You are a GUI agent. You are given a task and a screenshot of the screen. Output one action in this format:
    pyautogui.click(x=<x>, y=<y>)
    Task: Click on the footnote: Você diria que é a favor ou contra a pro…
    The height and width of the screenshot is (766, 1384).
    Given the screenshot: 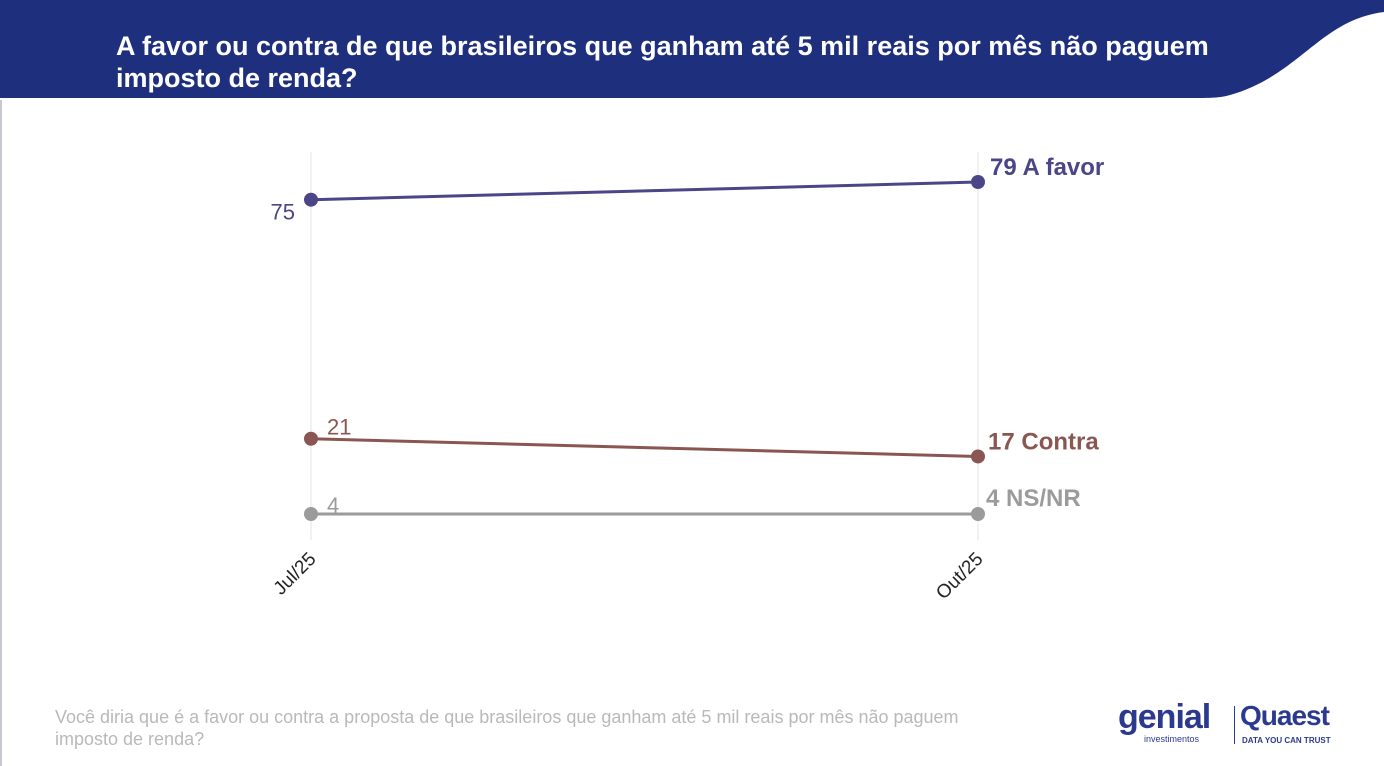 What is the action you would take?
    pyautogui.click(x=507, y=728)
    